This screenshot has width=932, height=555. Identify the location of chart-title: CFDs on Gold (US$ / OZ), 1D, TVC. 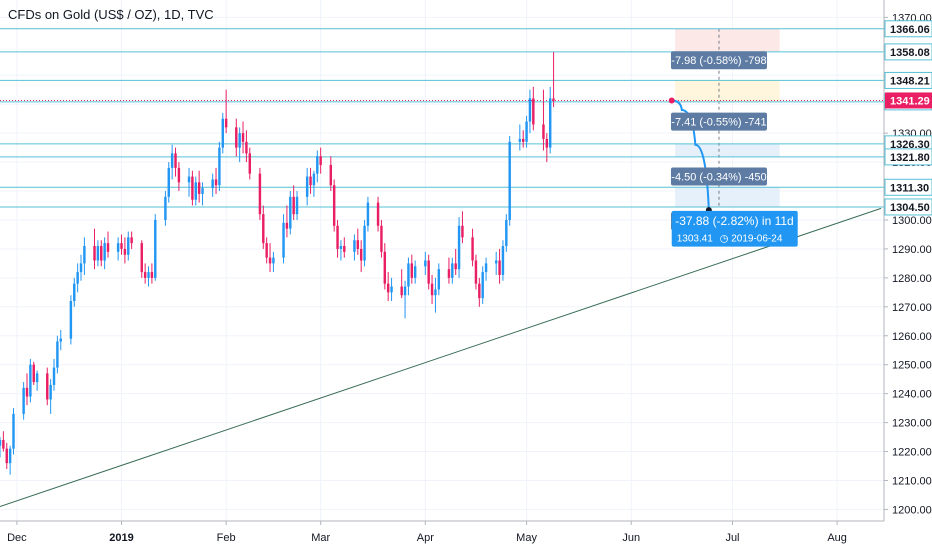
(111, 14).